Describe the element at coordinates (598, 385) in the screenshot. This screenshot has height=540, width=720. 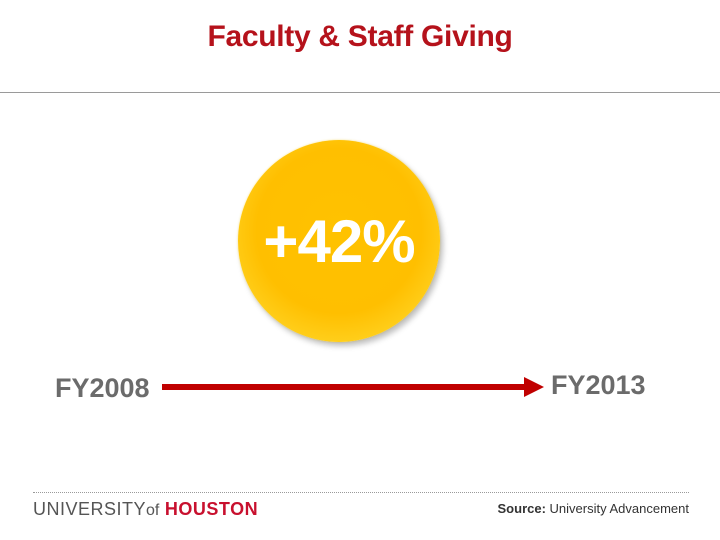
I see `timeline-end-label: FY2013` at that location.